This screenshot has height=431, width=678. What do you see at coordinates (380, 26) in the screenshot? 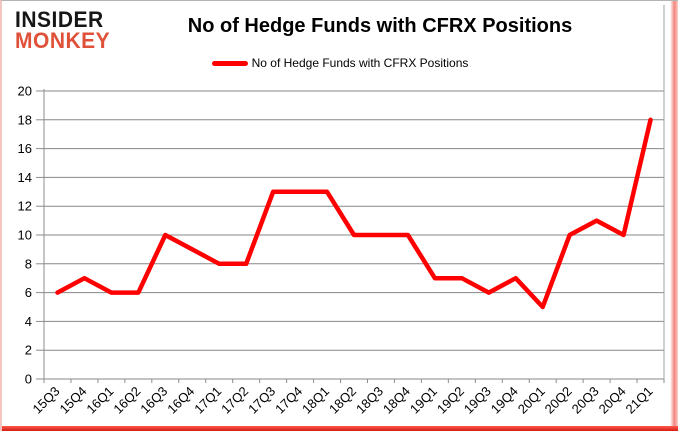
I see `chart-title: No of Hedge Funds with CFRX Positions` at bounding box center [380, 26].